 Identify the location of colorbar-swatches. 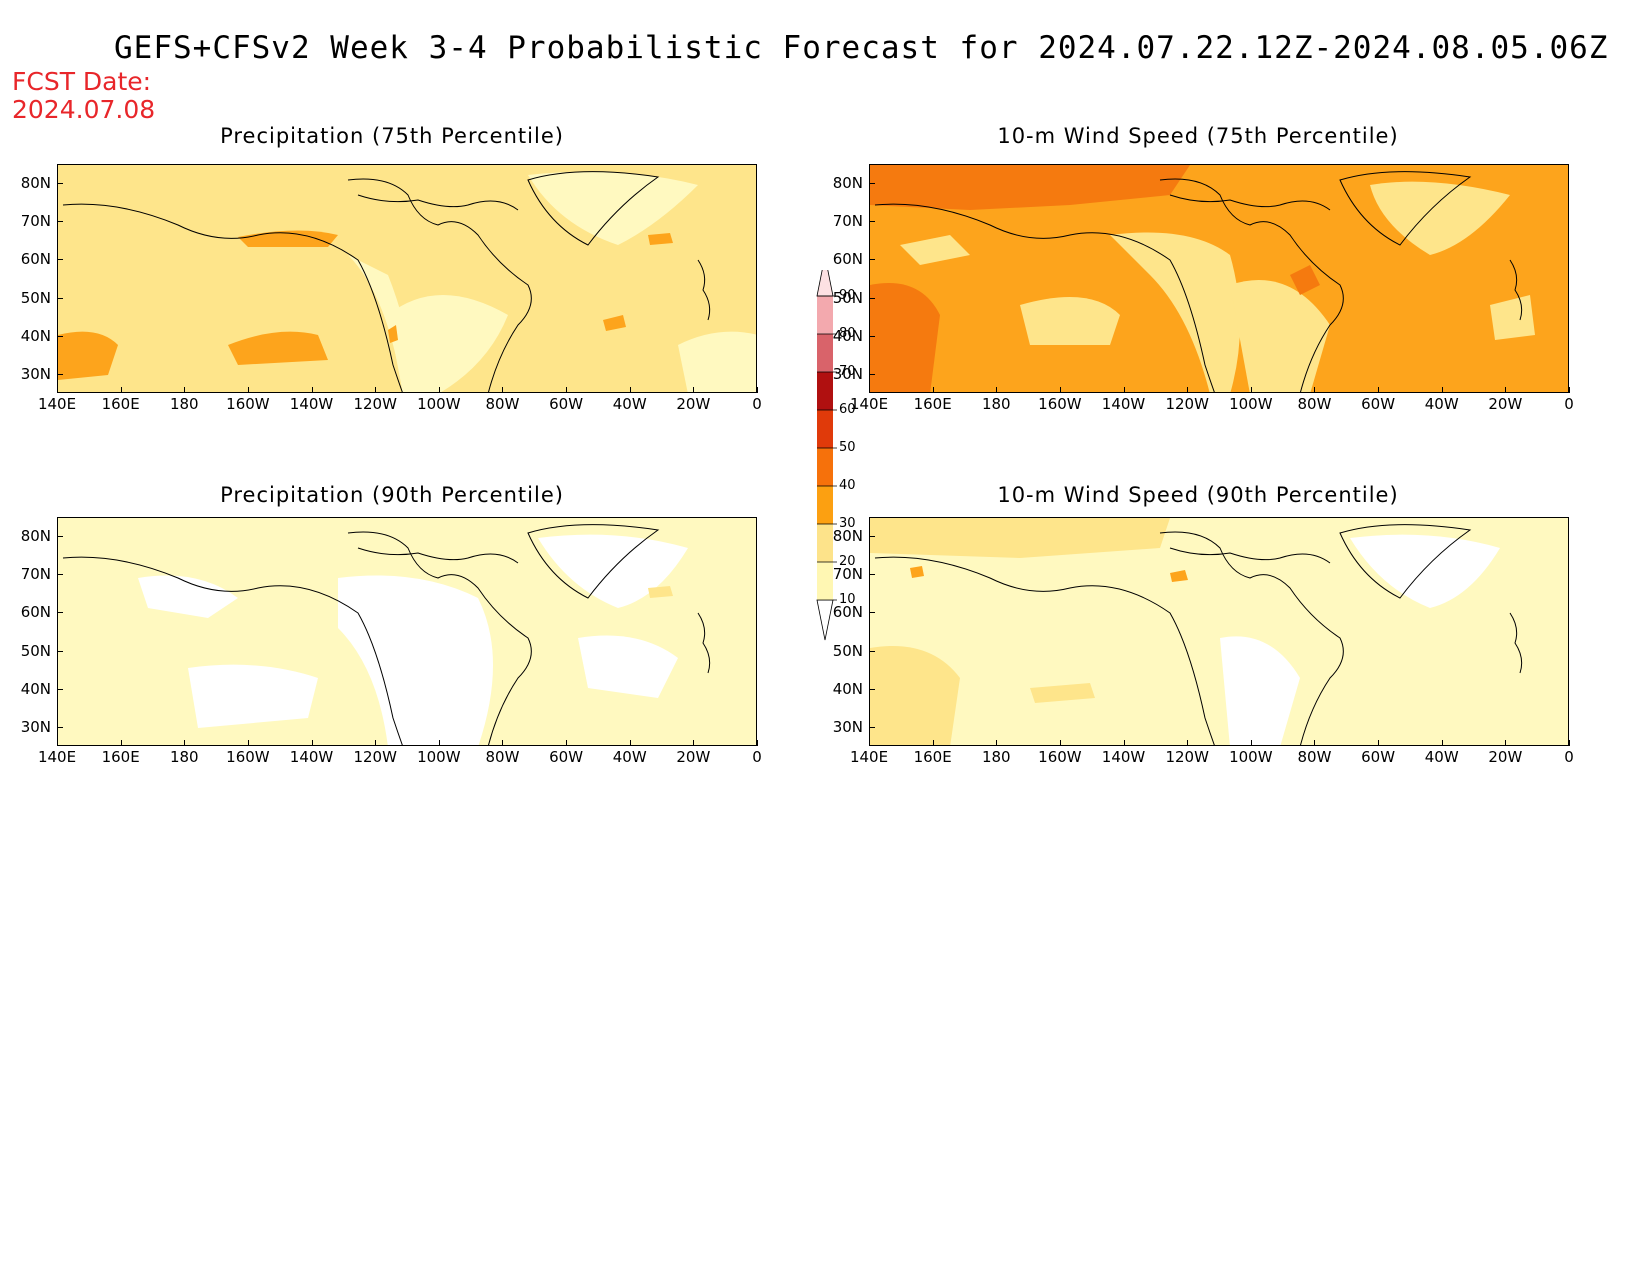
(826, 448).